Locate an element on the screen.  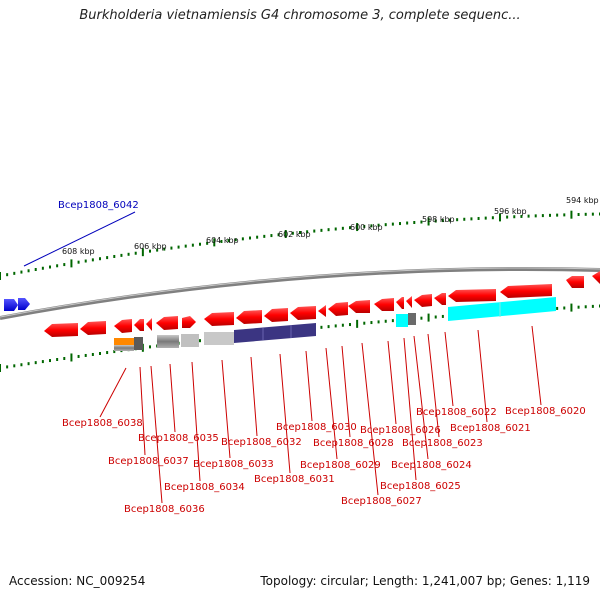
gene-6036b is located at coordinates (139, 325).